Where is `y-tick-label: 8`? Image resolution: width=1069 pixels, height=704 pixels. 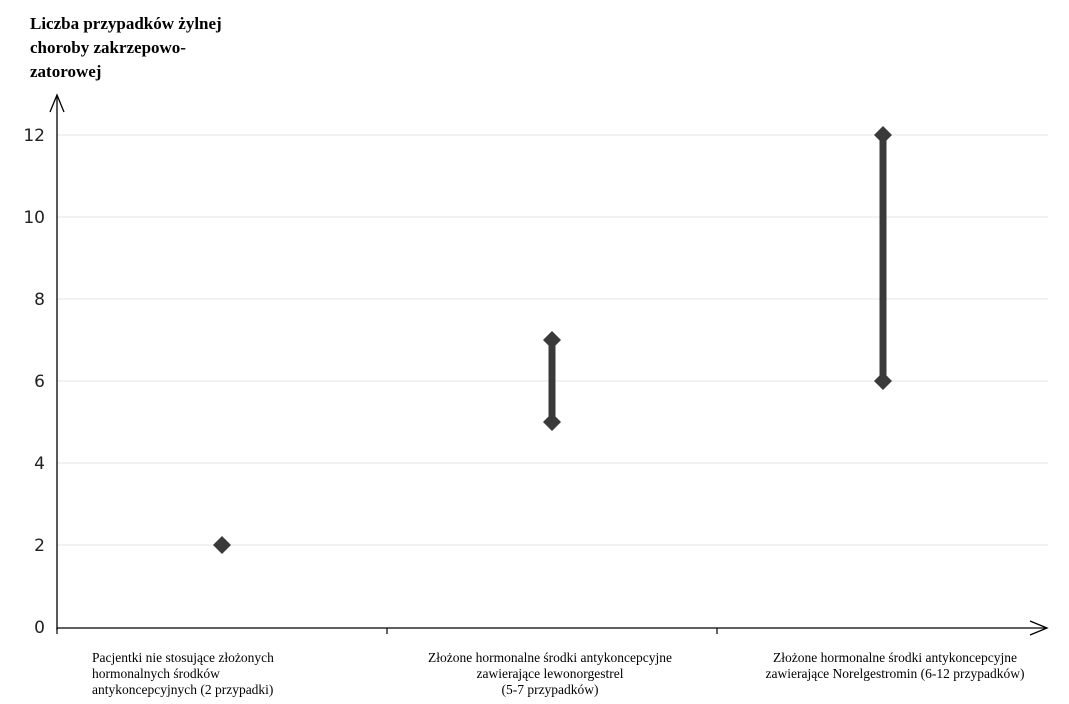 y-tick-label: 8 is located at coordinates (39, 300).